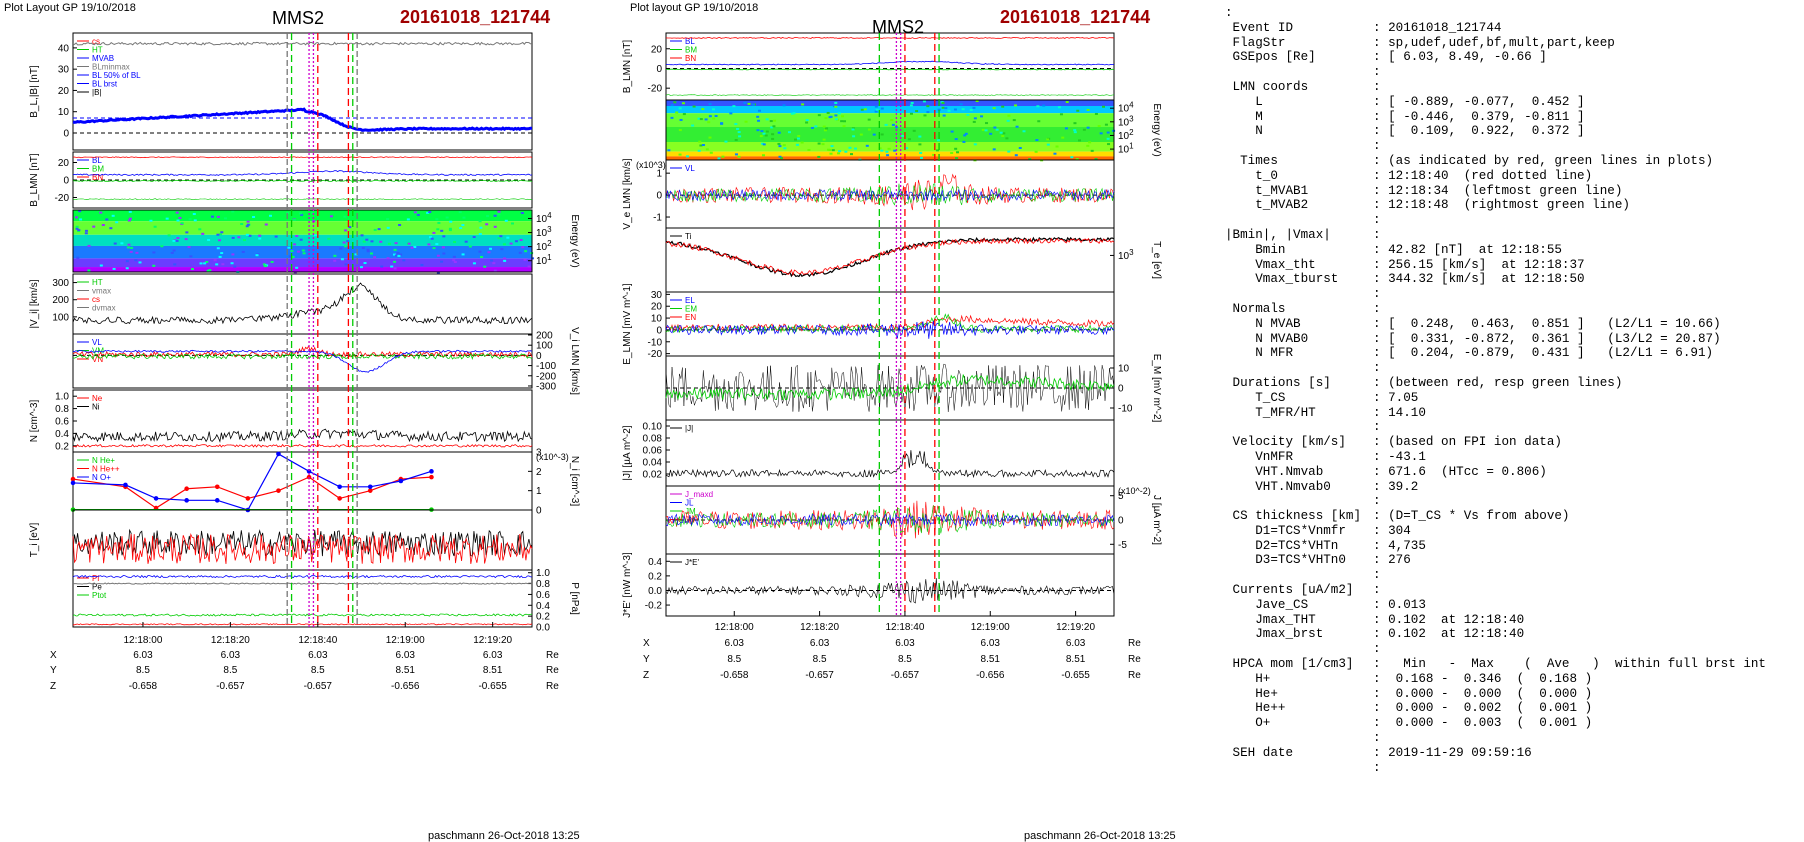 The width and height of the screenshot is (1804, 842). Describe the element at coordinates (1244, 131) in the screenshot. I see `summary-key: N` at that location.